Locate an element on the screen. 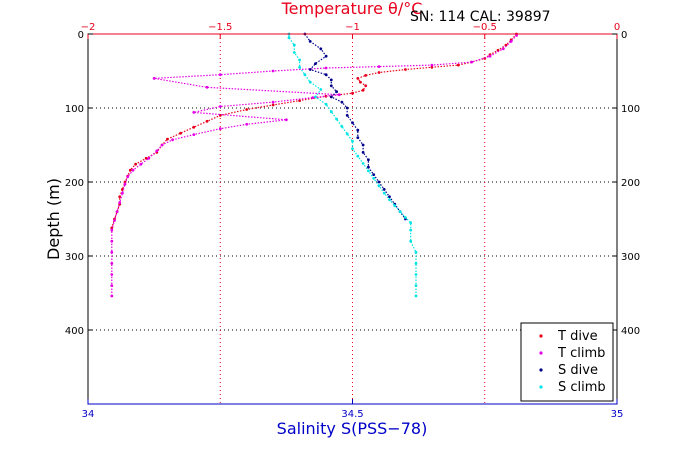 This screenshot has height=454, width=681. right-tick-label: 400 is located at coordinates (630, 331).